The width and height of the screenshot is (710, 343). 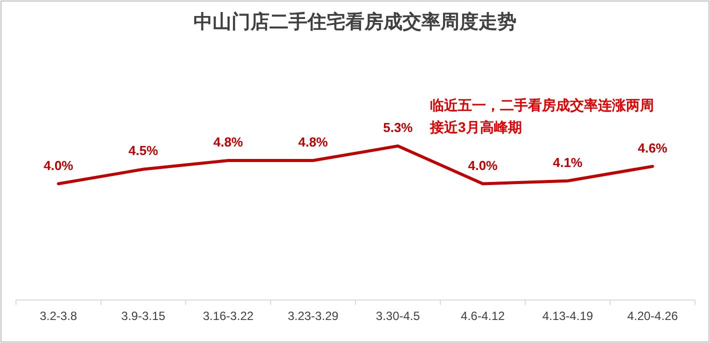 What do you see at coordinates (568, 316) in the screenshot?
I see `x-tick-label: 4.13-4.19` at bounding box center [568, 316].